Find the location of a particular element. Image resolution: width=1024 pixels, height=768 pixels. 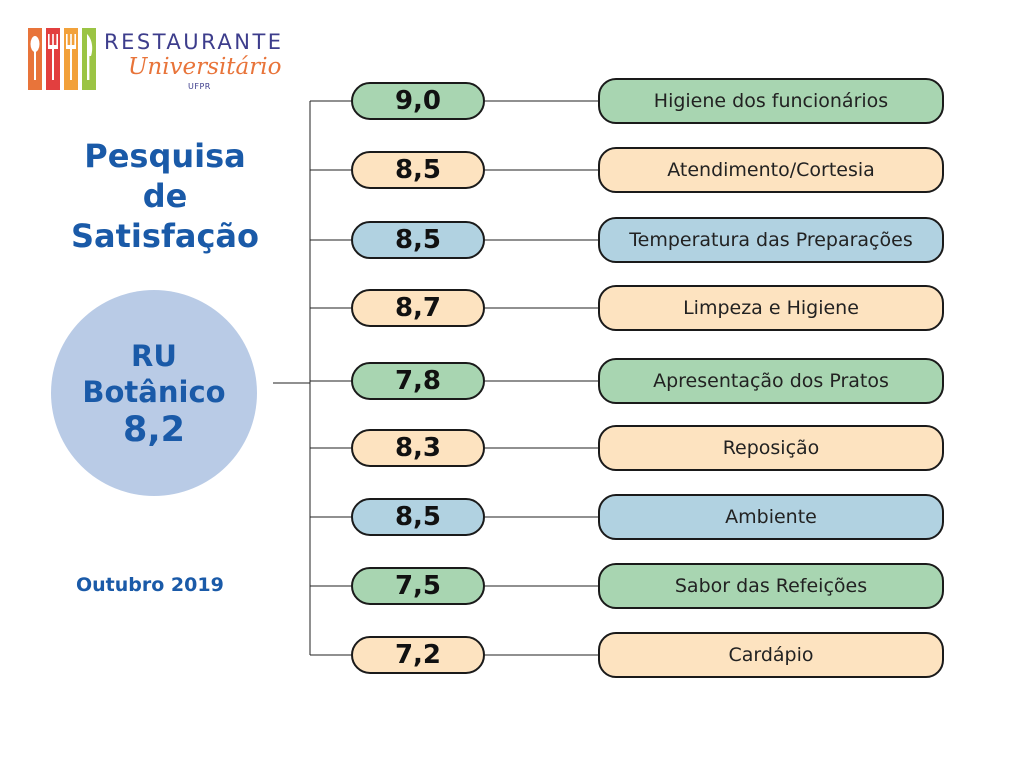

title-line: de is located at coordinates (165, 196).